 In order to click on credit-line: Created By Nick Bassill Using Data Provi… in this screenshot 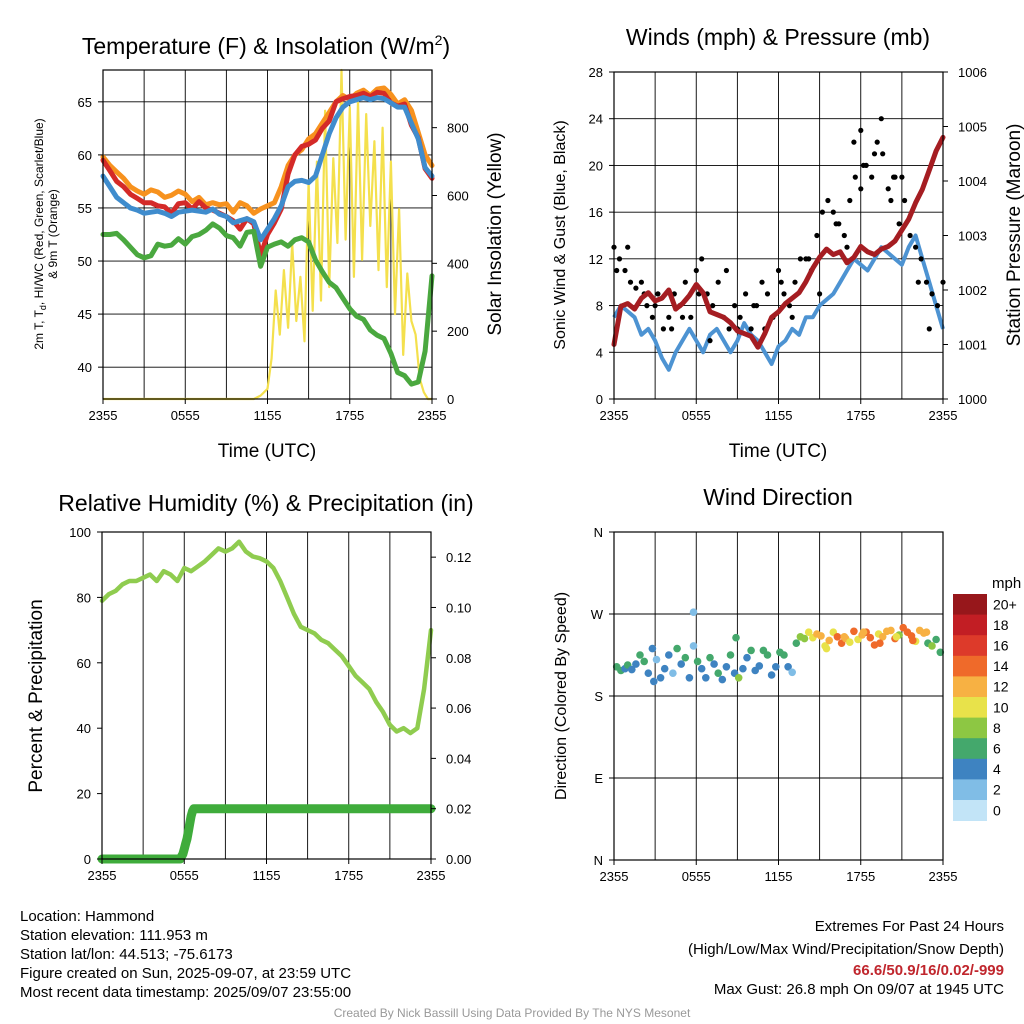, I will do `click(512, 1013)`.